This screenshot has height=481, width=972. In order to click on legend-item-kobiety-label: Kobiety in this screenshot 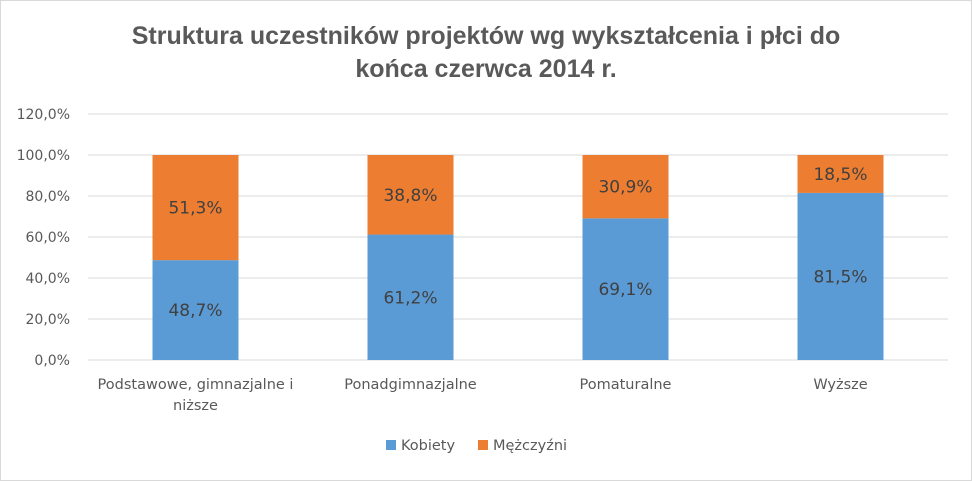, I will do `click(428, 446)`.